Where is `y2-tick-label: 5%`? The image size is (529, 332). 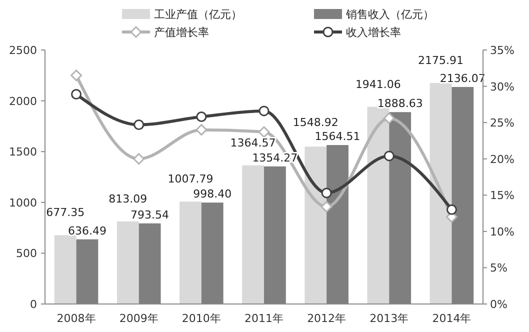
y2-tick-label: 5% is located at coordinates (499, 268).